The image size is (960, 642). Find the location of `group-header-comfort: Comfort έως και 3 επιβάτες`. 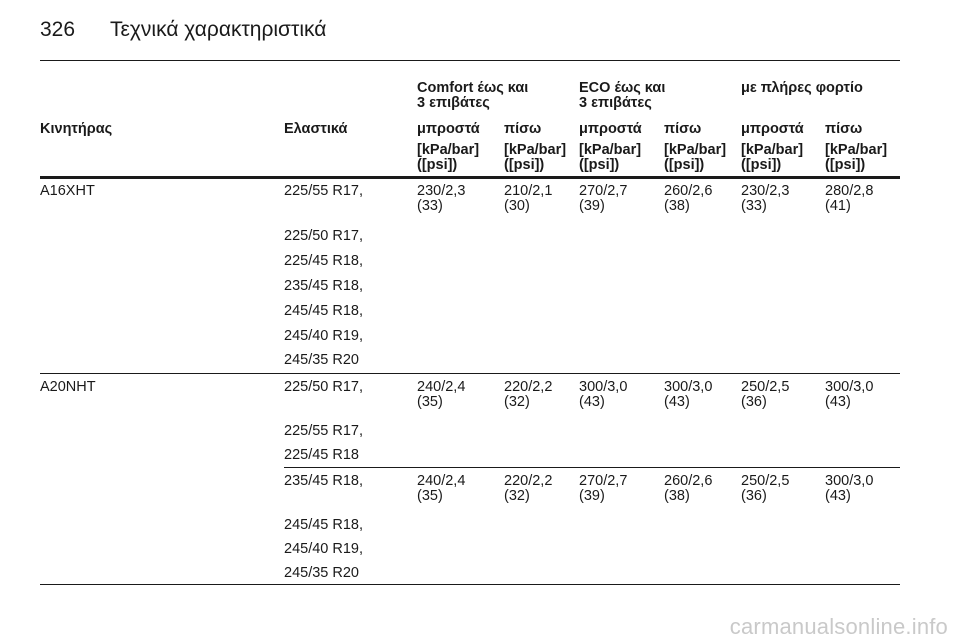

group-header-comfort: Comfort έως και 3 επιβάτες is located at coordinates (473, 95).